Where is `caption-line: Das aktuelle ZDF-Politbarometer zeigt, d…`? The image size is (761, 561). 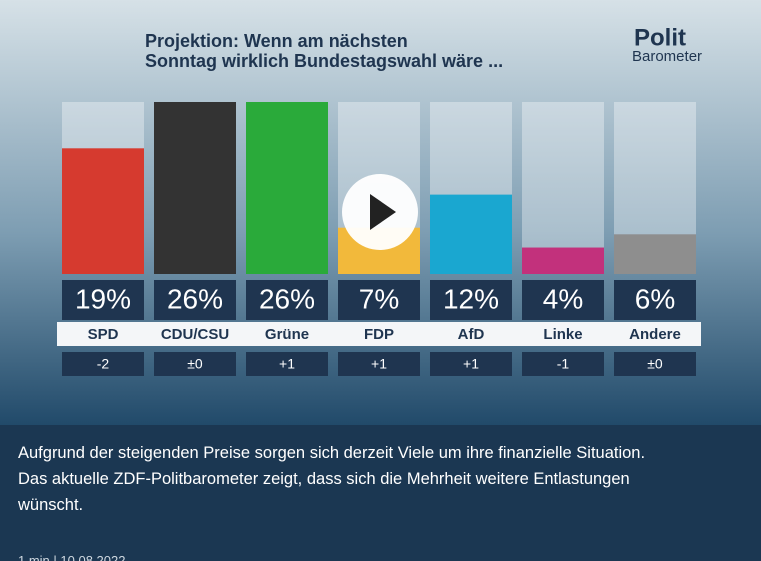
caption-line: Das aktuelle ZDF-Politbarometer zeigt, d… is located at coordinates (324, 479).